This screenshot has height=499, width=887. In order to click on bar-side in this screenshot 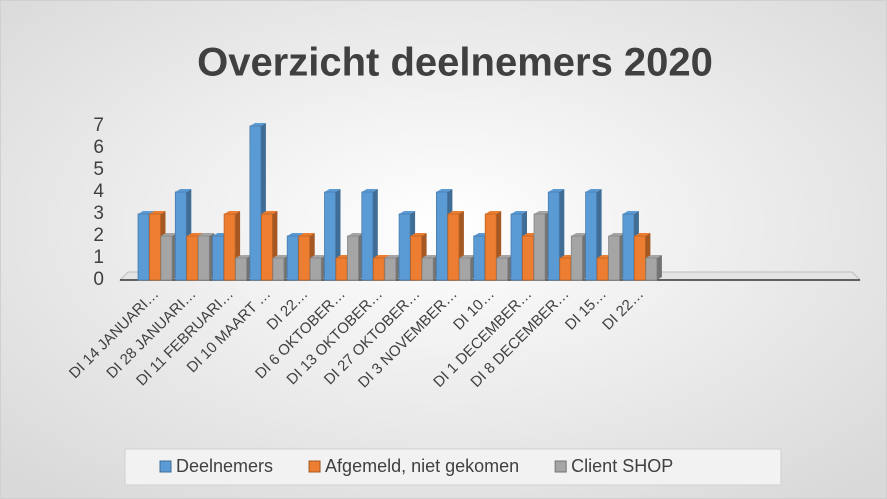, I will do `click(659, 267)`.